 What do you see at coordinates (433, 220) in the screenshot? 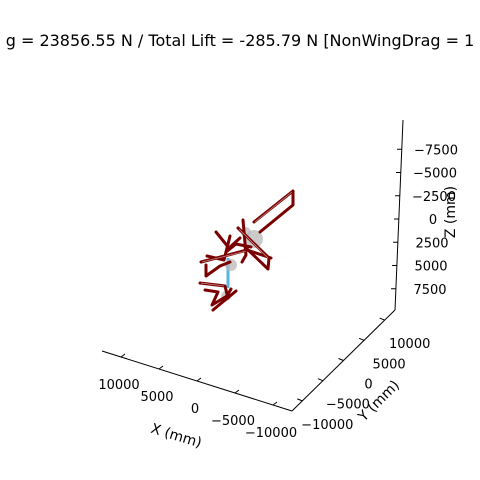
I see `z-tick-label: 0` at bounding box center [433, 220].